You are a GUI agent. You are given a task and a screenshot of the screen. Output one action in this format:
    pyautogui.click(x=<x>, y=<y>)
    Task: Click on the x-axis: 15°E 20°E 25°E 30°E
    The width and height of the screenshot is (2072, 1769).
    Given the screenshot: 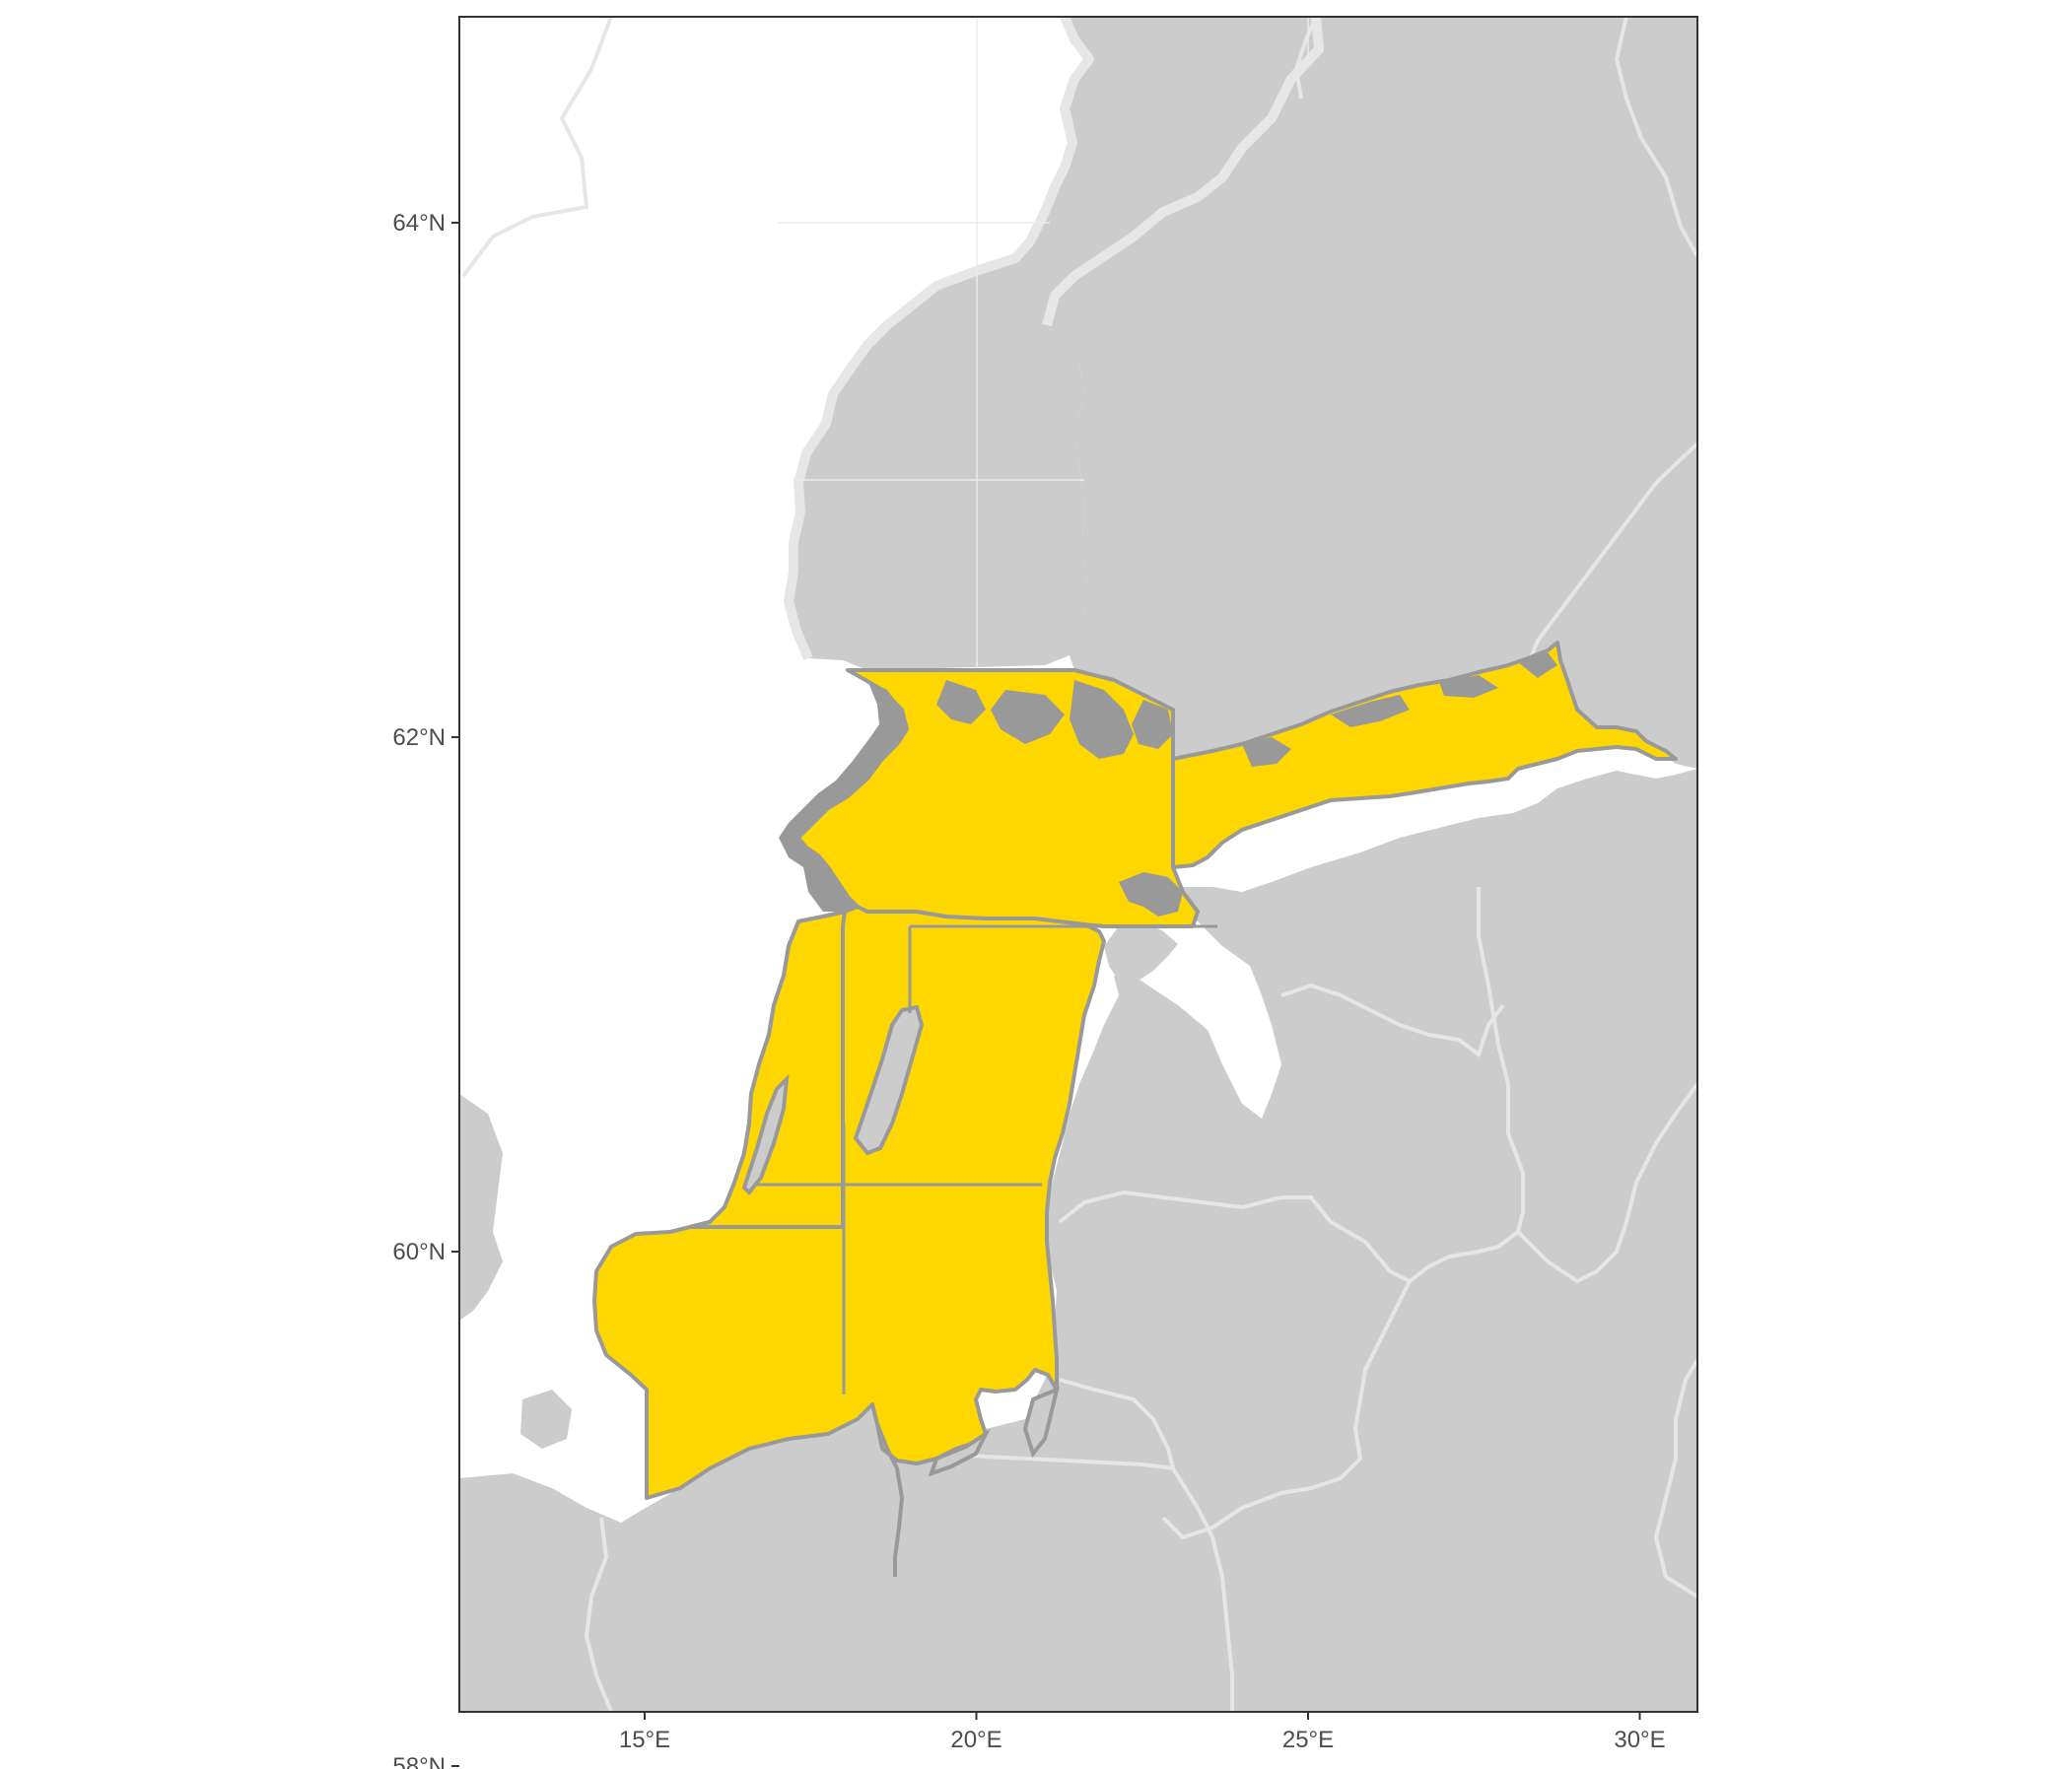 What is the action you would take?
    pyautogui.click(x=1142, y=1732)
    